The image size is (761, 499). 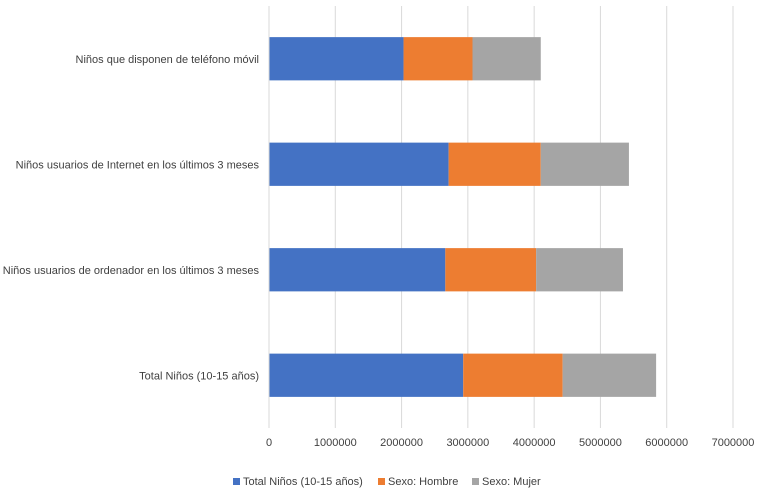 What do you see at coordinates (467, 443) in the screenshot?
I see `x-tick-label: 3000000` at bounding box center [467, 443].